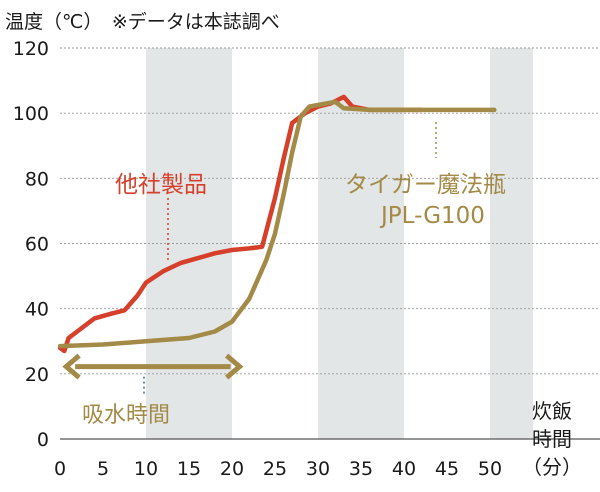 This screenshot has width=600, height=492. I want to click on y-tick-40: 40, so click(37, 310).